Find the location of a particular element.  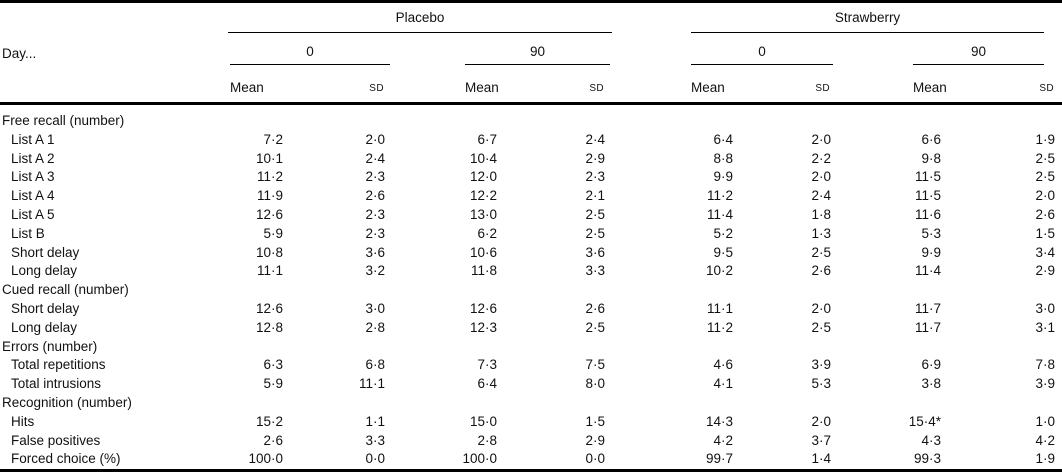

cell-value: 2·8 is located at coordinates (375, 327).